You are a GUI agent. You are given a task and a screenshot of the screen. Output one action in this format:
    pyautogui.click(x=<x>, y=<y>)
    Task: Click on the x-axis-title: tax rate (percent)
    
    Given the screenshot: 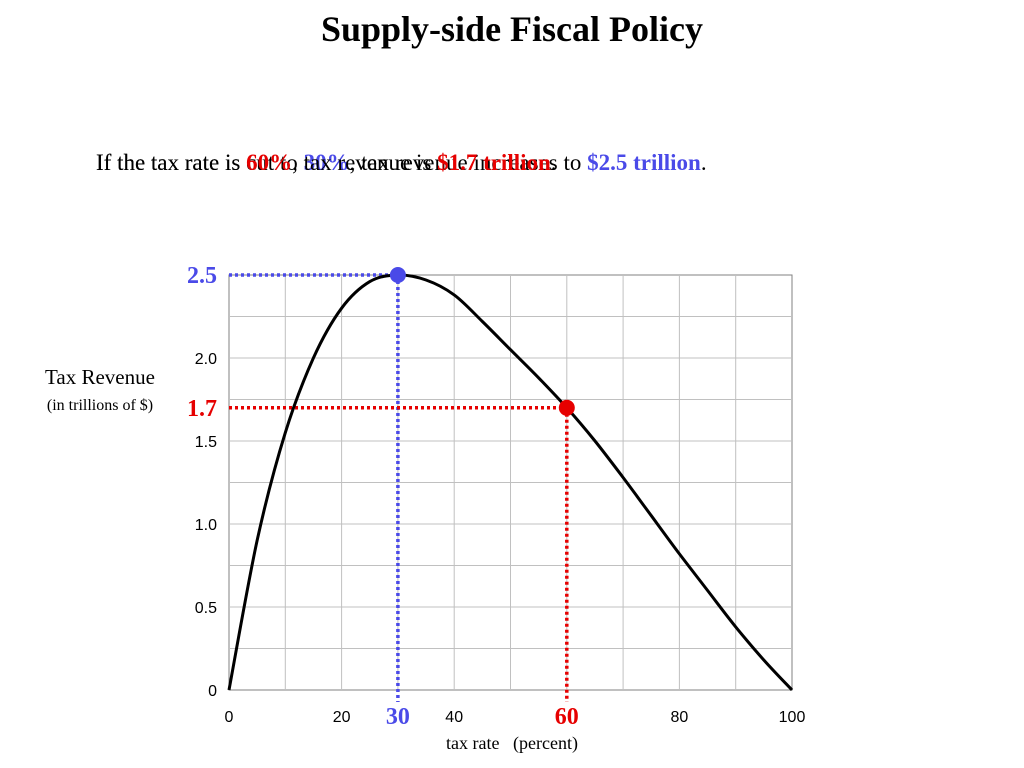 What is the action you would take?
    pyautogui.click(x=512, y=743)
    